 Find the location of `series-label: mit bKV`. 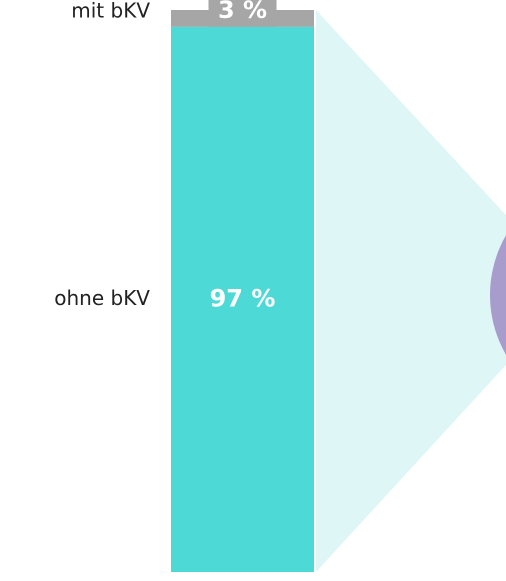

series-label: mit bKV is located at coordinates (110, 11).